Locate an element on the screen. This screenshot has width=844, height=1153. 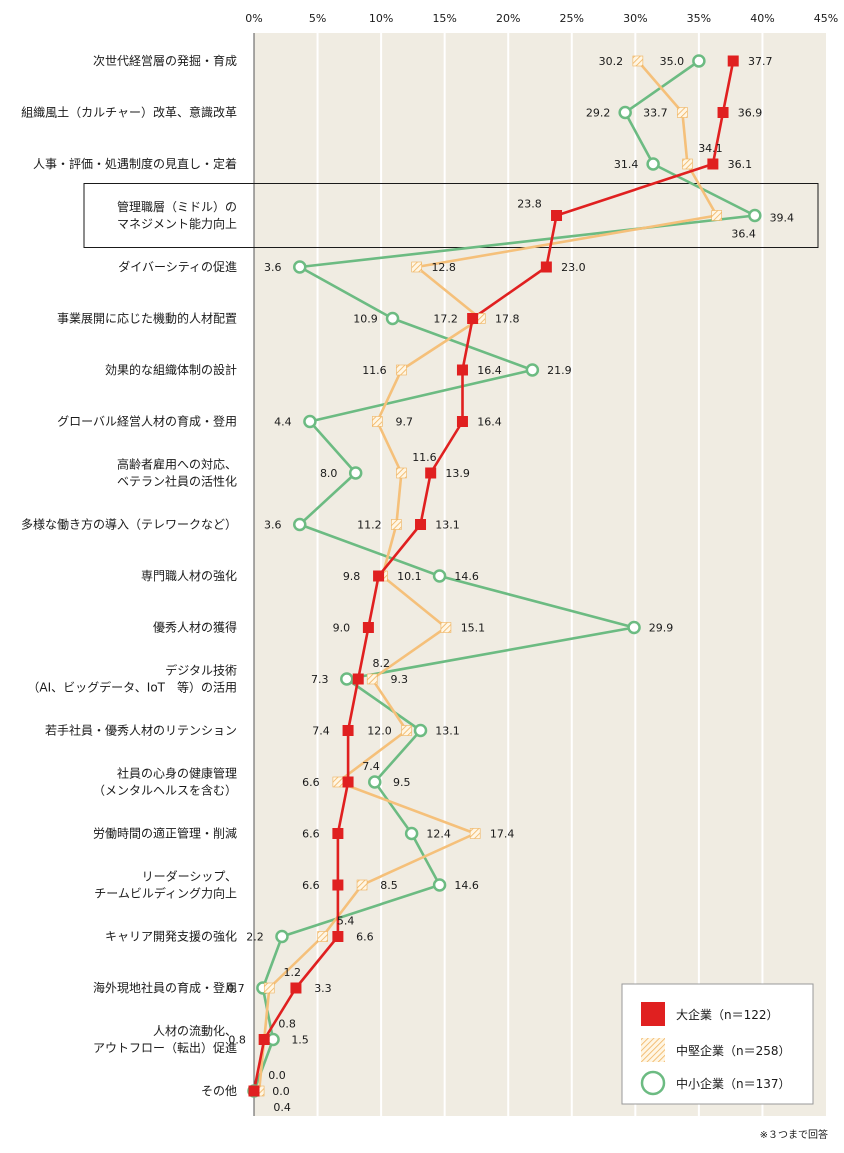
data-label: 8.5 is located at coordinates (389, 885).